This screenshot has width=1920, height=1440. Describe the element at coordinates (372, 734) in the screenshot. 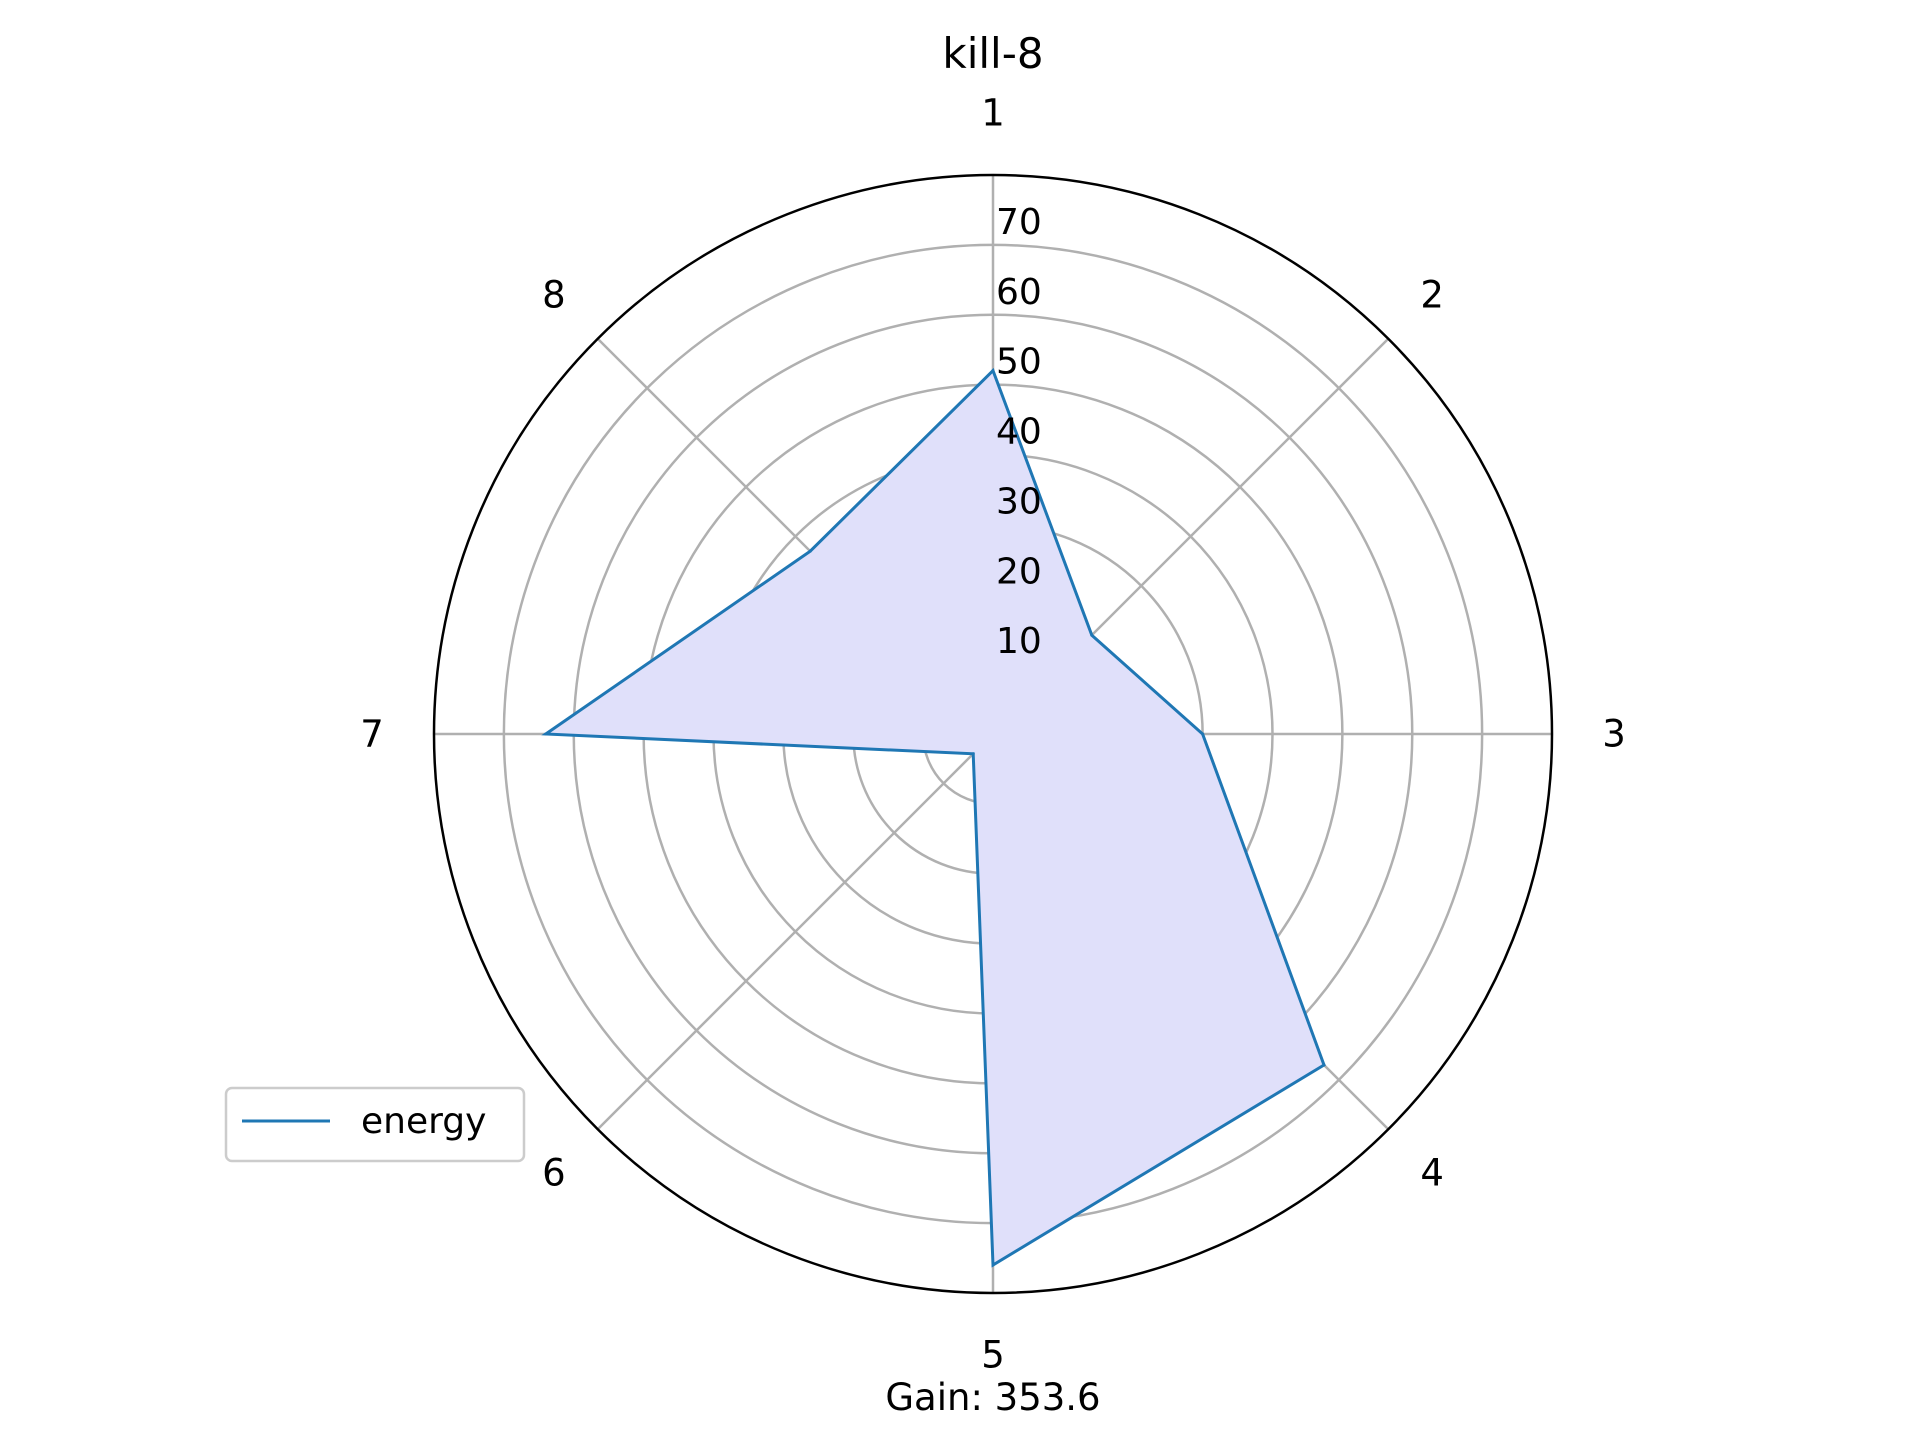

I see `category-label-7: 7` at that location.